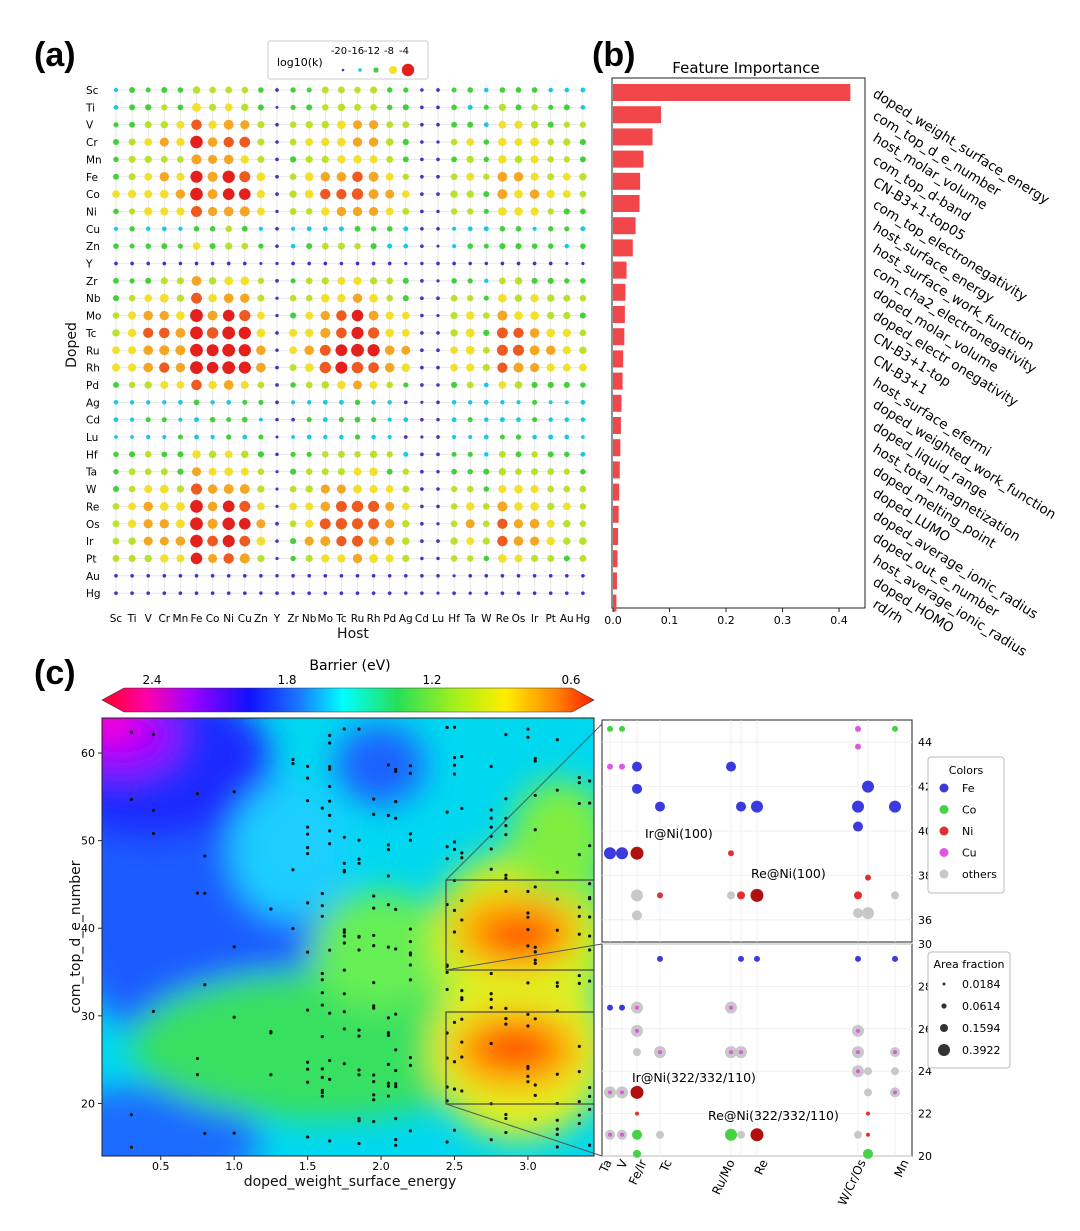  Describe the element at coordinates (90, 108) in the screenshot. I see `y-tick-Ti: Ti` at that location.